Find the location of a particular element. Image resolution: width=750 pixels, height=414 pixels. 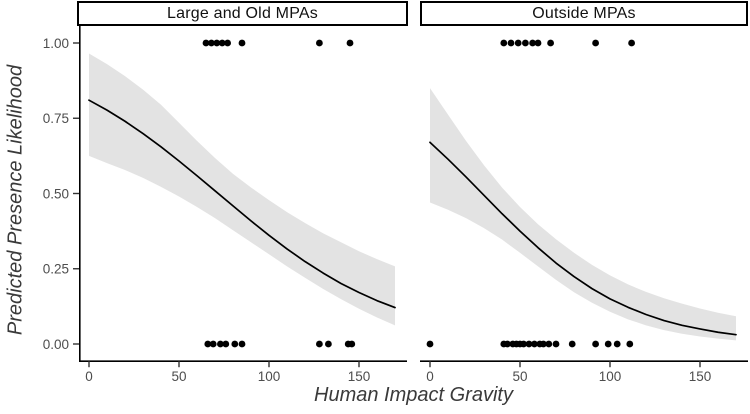

facet-strip-outside-mpas: Outside MPAs is located at coordinates (584, 13).